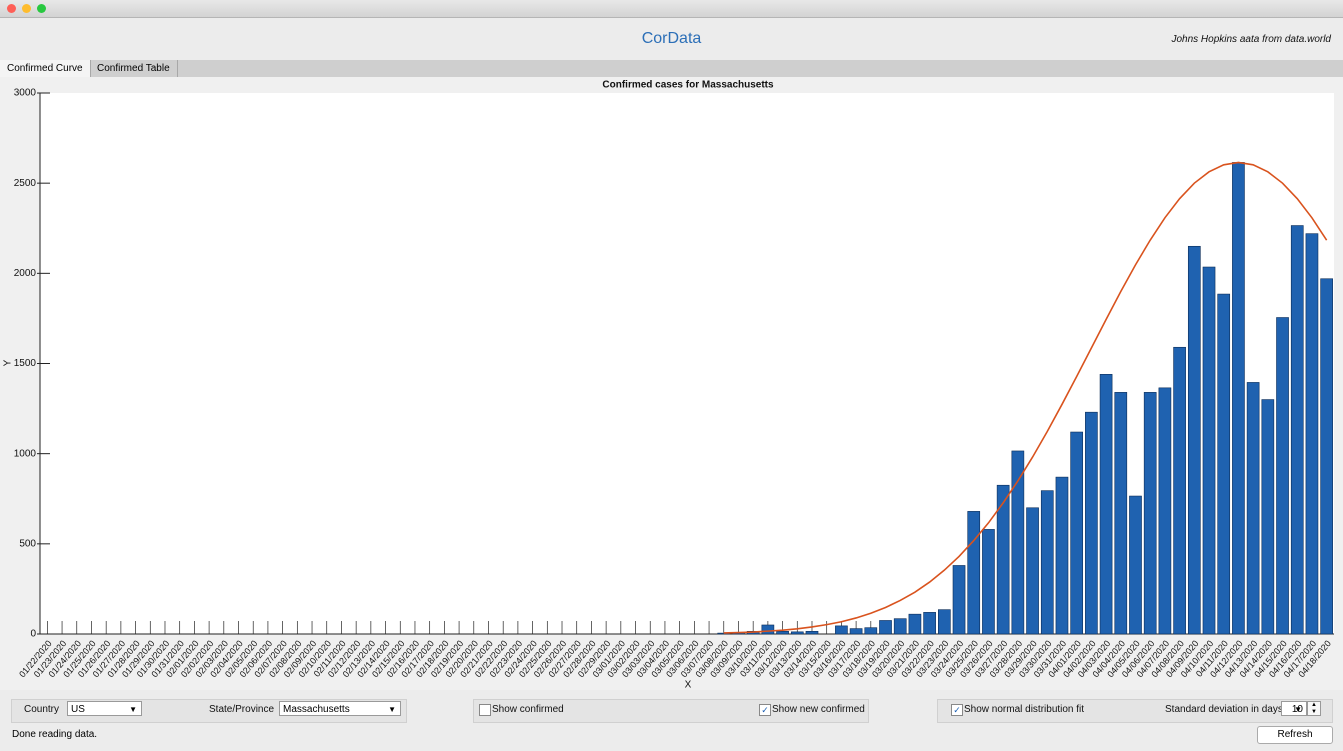  What do you see at coordinates (8, 362) in the screenshot?
I see `y-axis-label: Y` at bounding box center [8, 362].